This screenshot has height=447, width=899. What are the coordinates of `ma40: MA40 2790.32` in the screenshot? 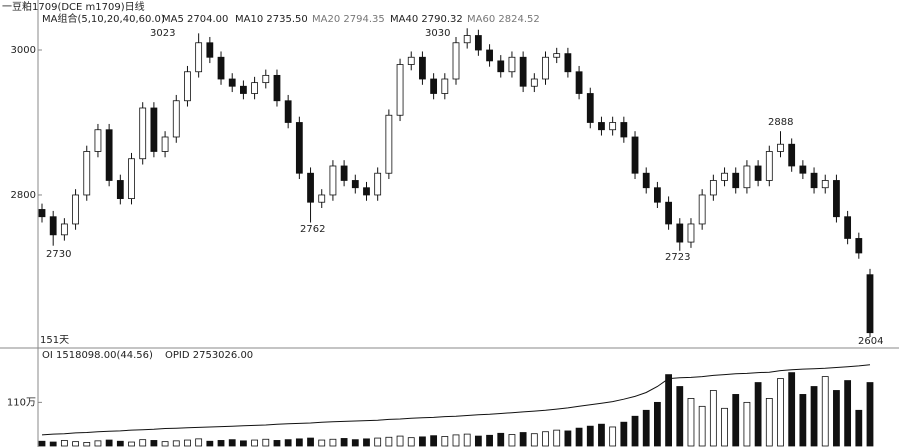 It's located at (426, 19).